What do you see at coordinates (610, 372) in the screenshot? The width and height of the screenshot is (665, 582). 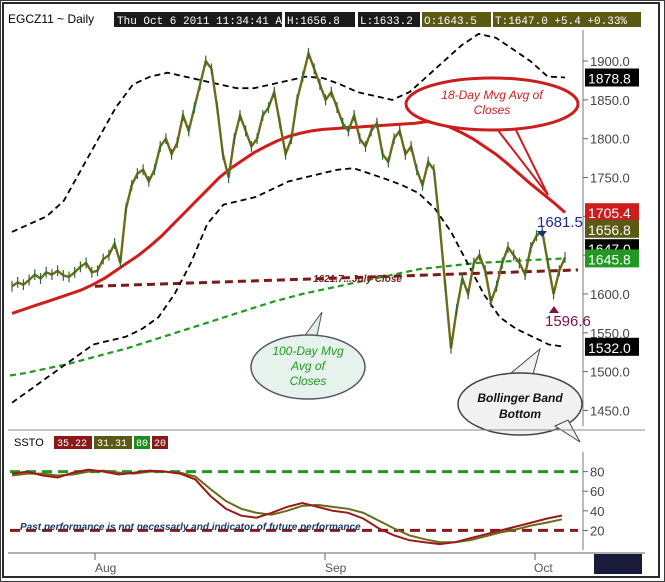 I see `price-tick-label: 1500.0` at bounding box center [610, 372].